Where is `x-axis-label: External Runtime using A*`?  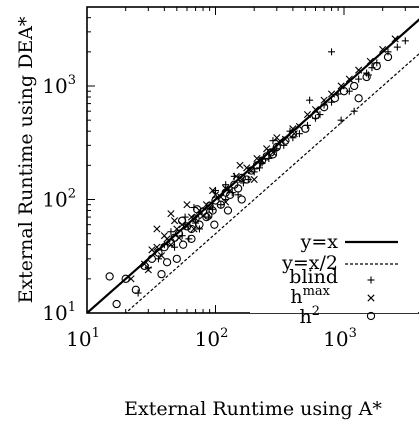
x-axis-label: External Runtime using A* is located at coordinates (253, 409).